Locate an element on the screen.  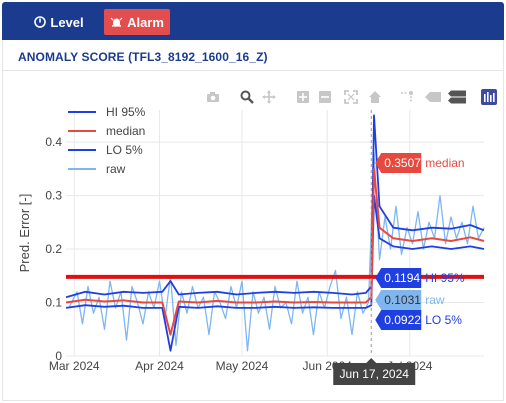
y-axis-label: Pred. Error [-] is located at coordinates (24, 233).